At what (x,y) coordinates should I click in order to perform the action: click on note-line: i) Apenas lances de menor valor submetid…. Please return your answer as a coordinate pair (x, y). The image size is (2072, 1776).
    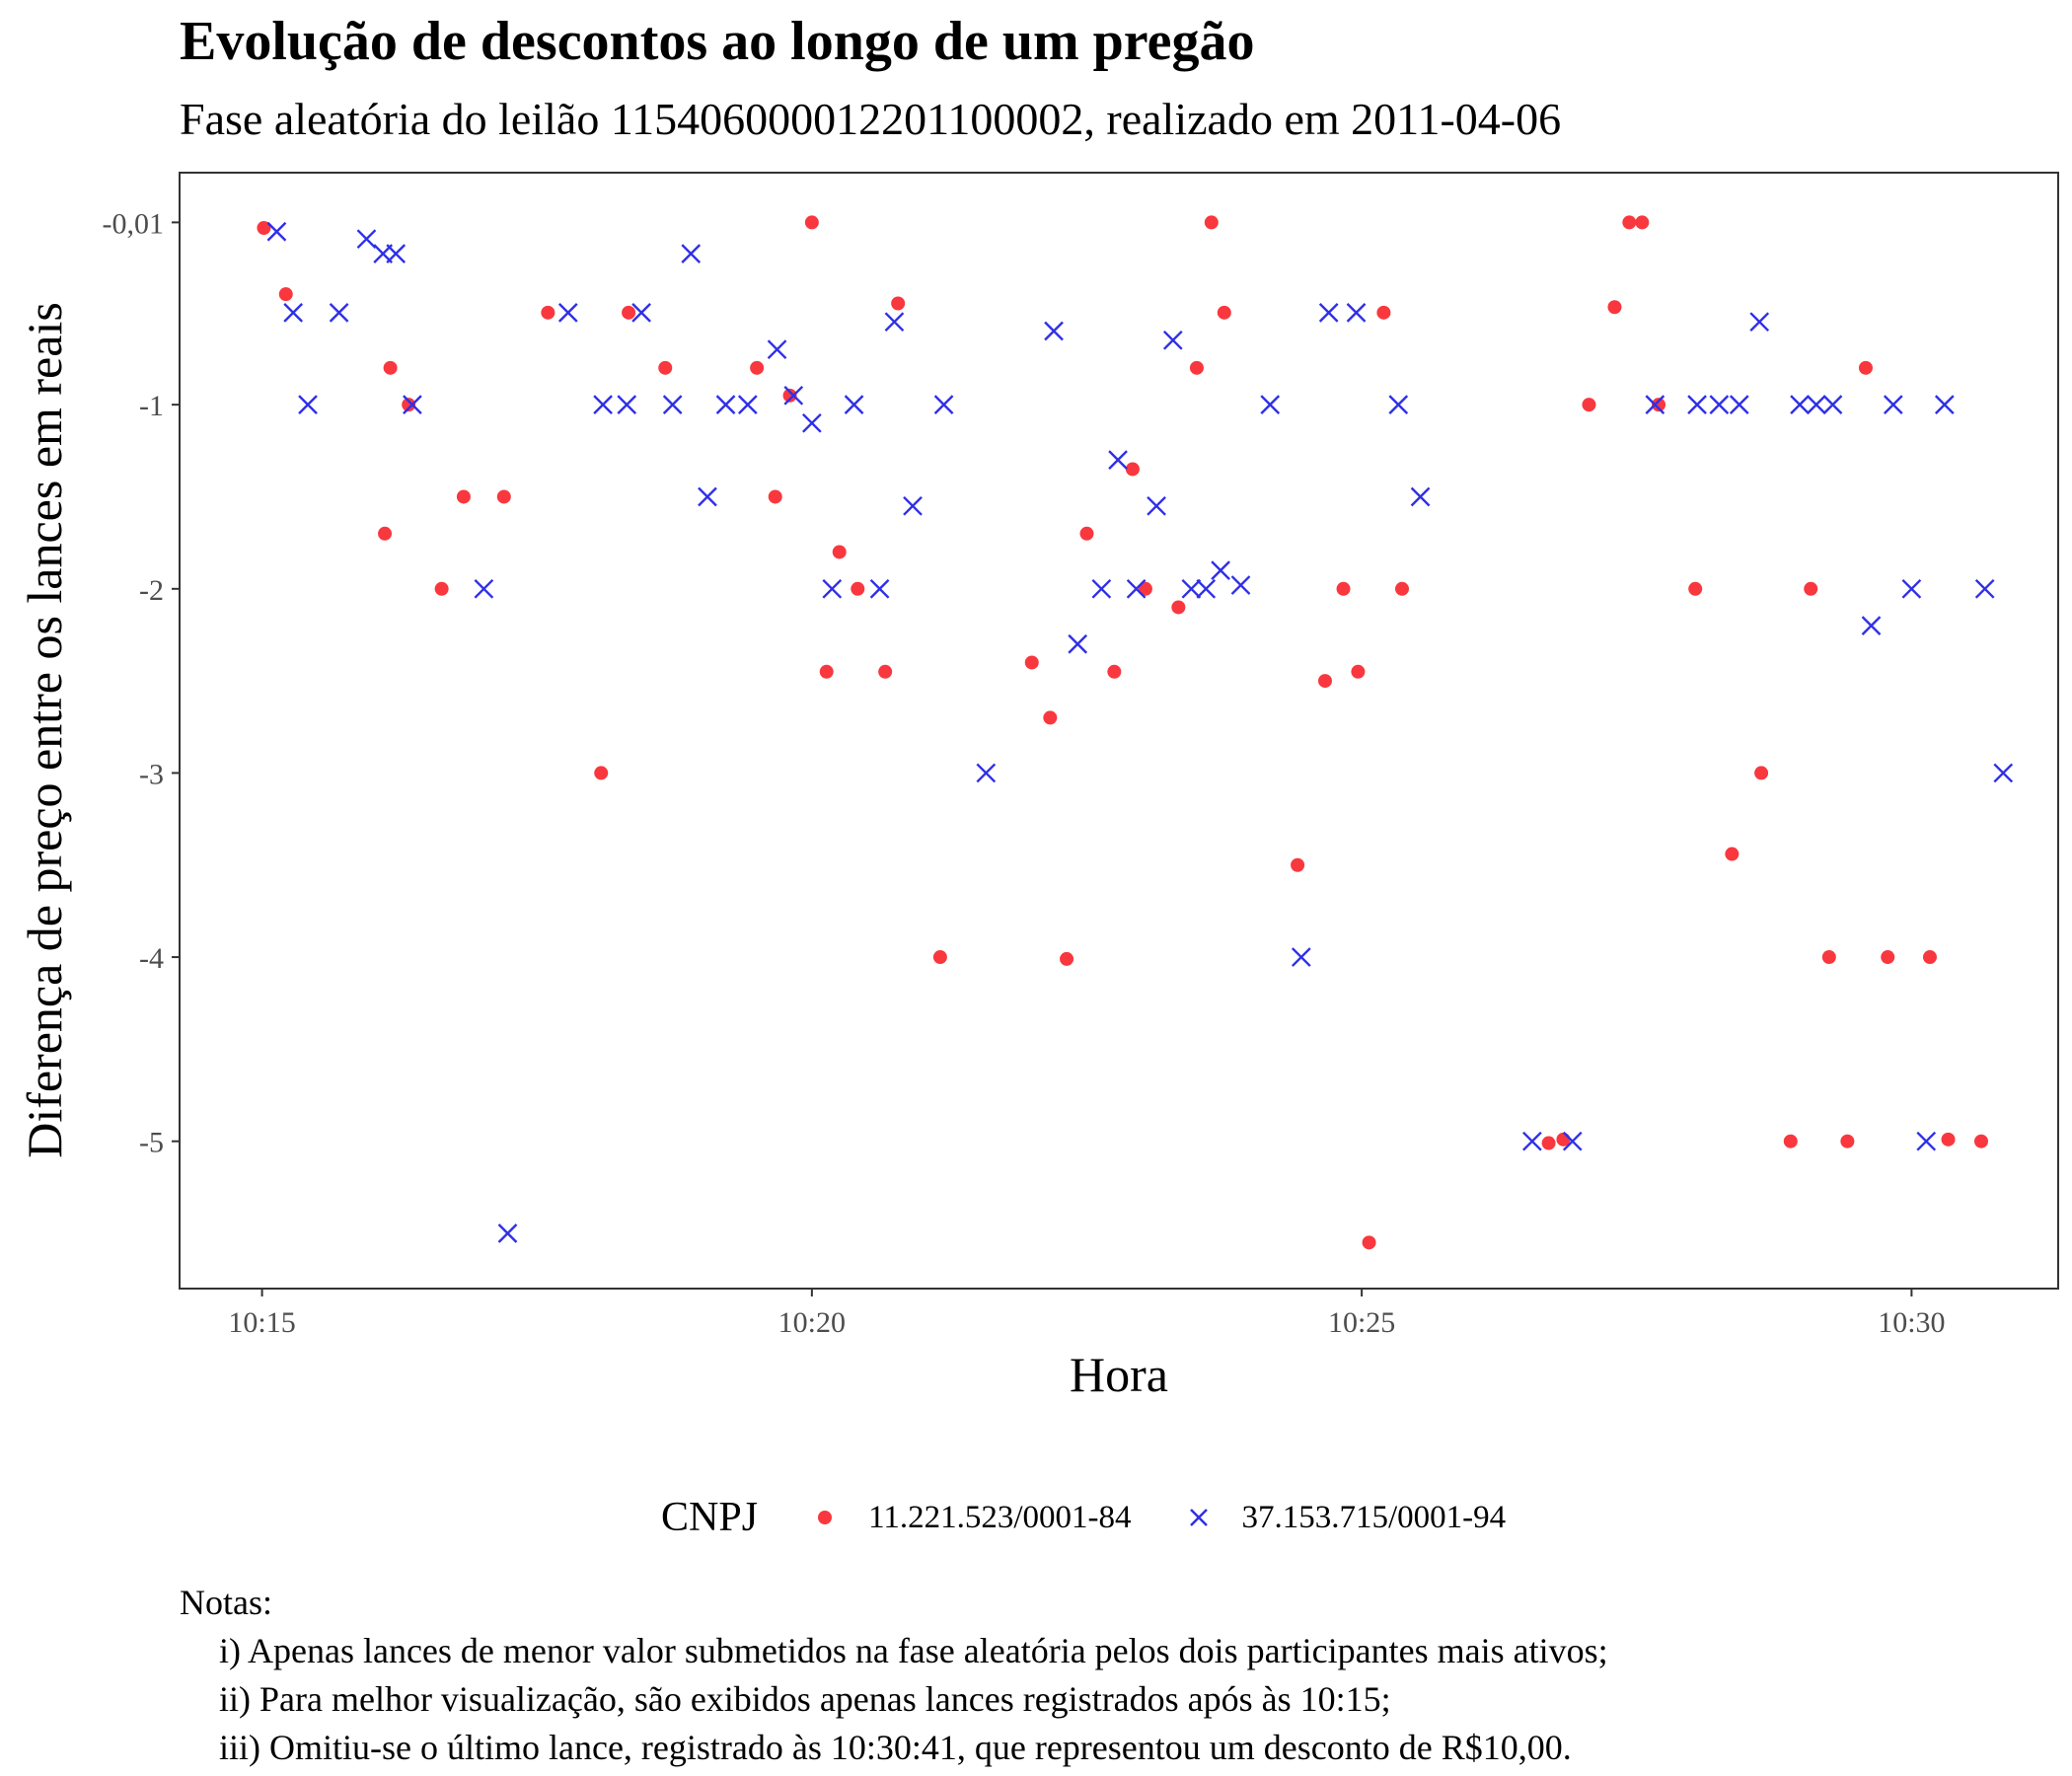
    Looking at the image, I should click on (914, 1651).